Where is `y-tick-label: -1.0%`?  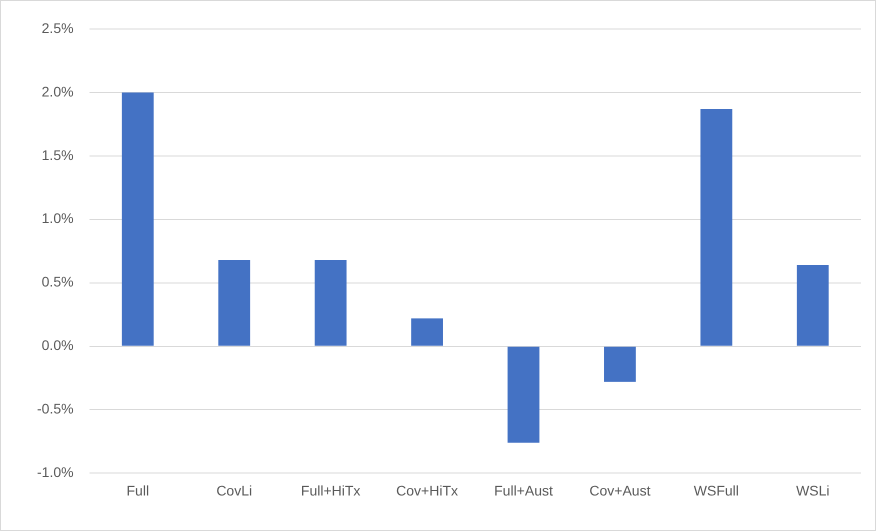
y-tick-label: -1.0% is located at coordinates (55, 472).